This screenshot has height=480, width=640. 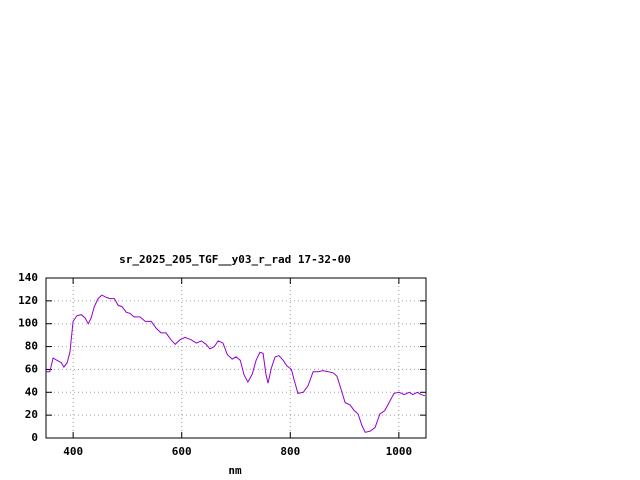 What do you see at coordinates (235, 259) in the screenshot?
I see `chart-title: sr_2025_205_TGF__y03_r_rad 17-32-00` at bounding box center [235, 259].